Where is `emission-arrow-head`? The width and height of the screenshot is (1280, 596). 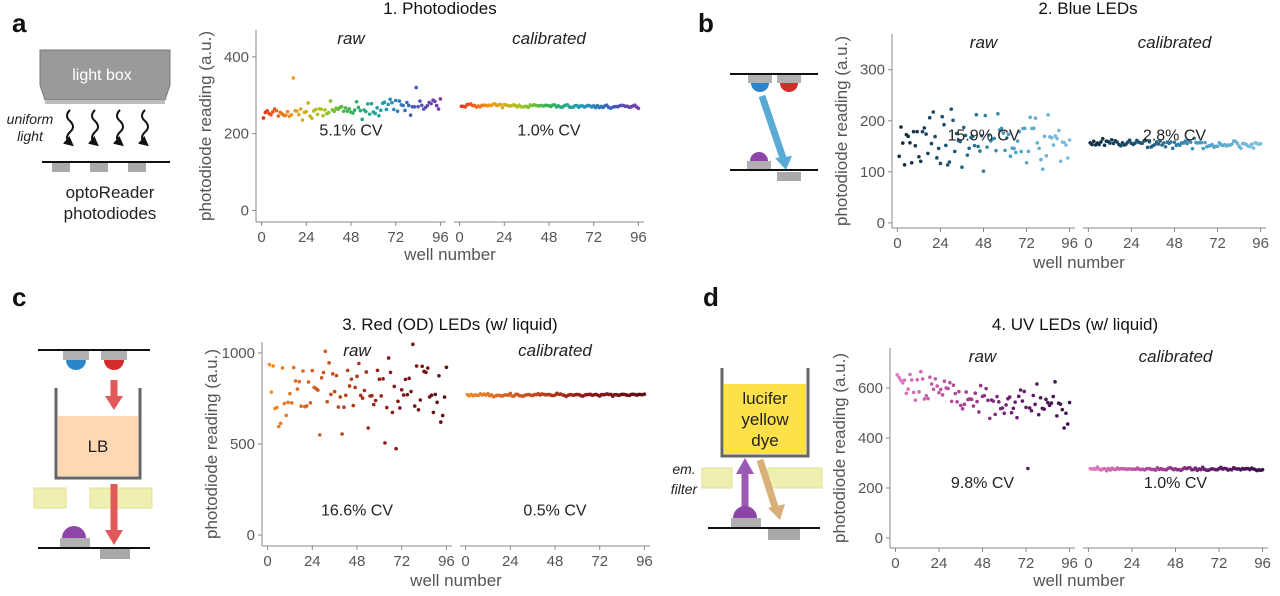
emission-arrow-head is located at coordinates (776, 512).